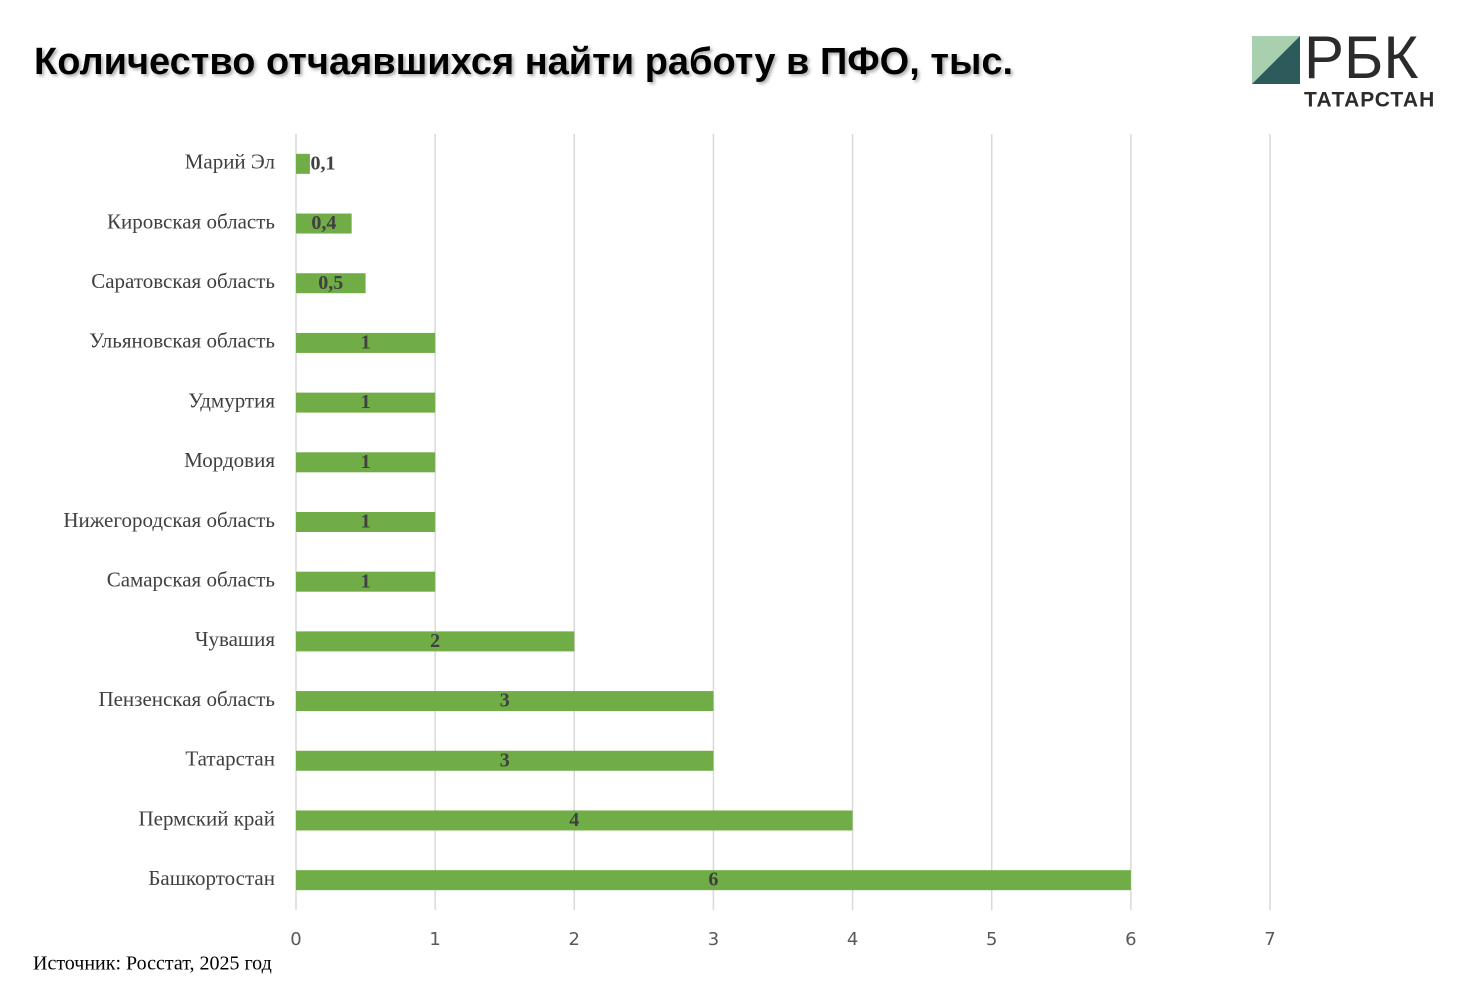 The height and width of the screenshot is (1002, 1462). I want to click on value-label: 6, so click(713, 880).